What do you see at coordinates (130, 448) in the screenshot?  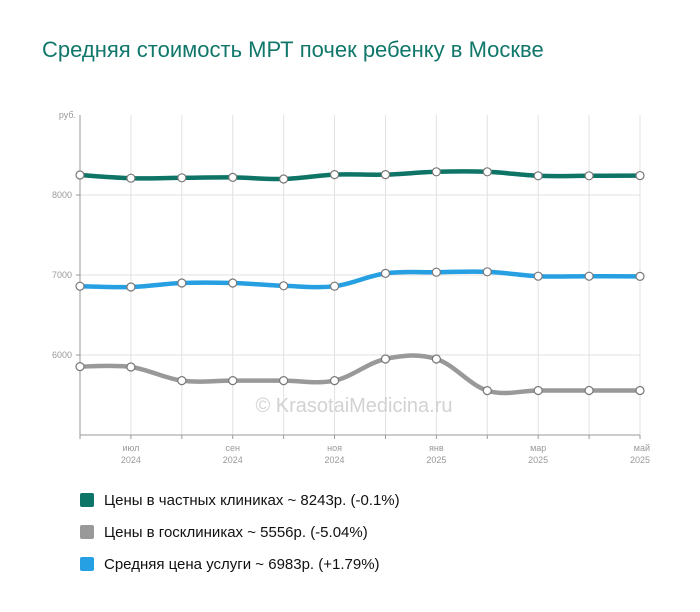 I see `x-tick-label-month: июл` at bounding box center [130, 448].